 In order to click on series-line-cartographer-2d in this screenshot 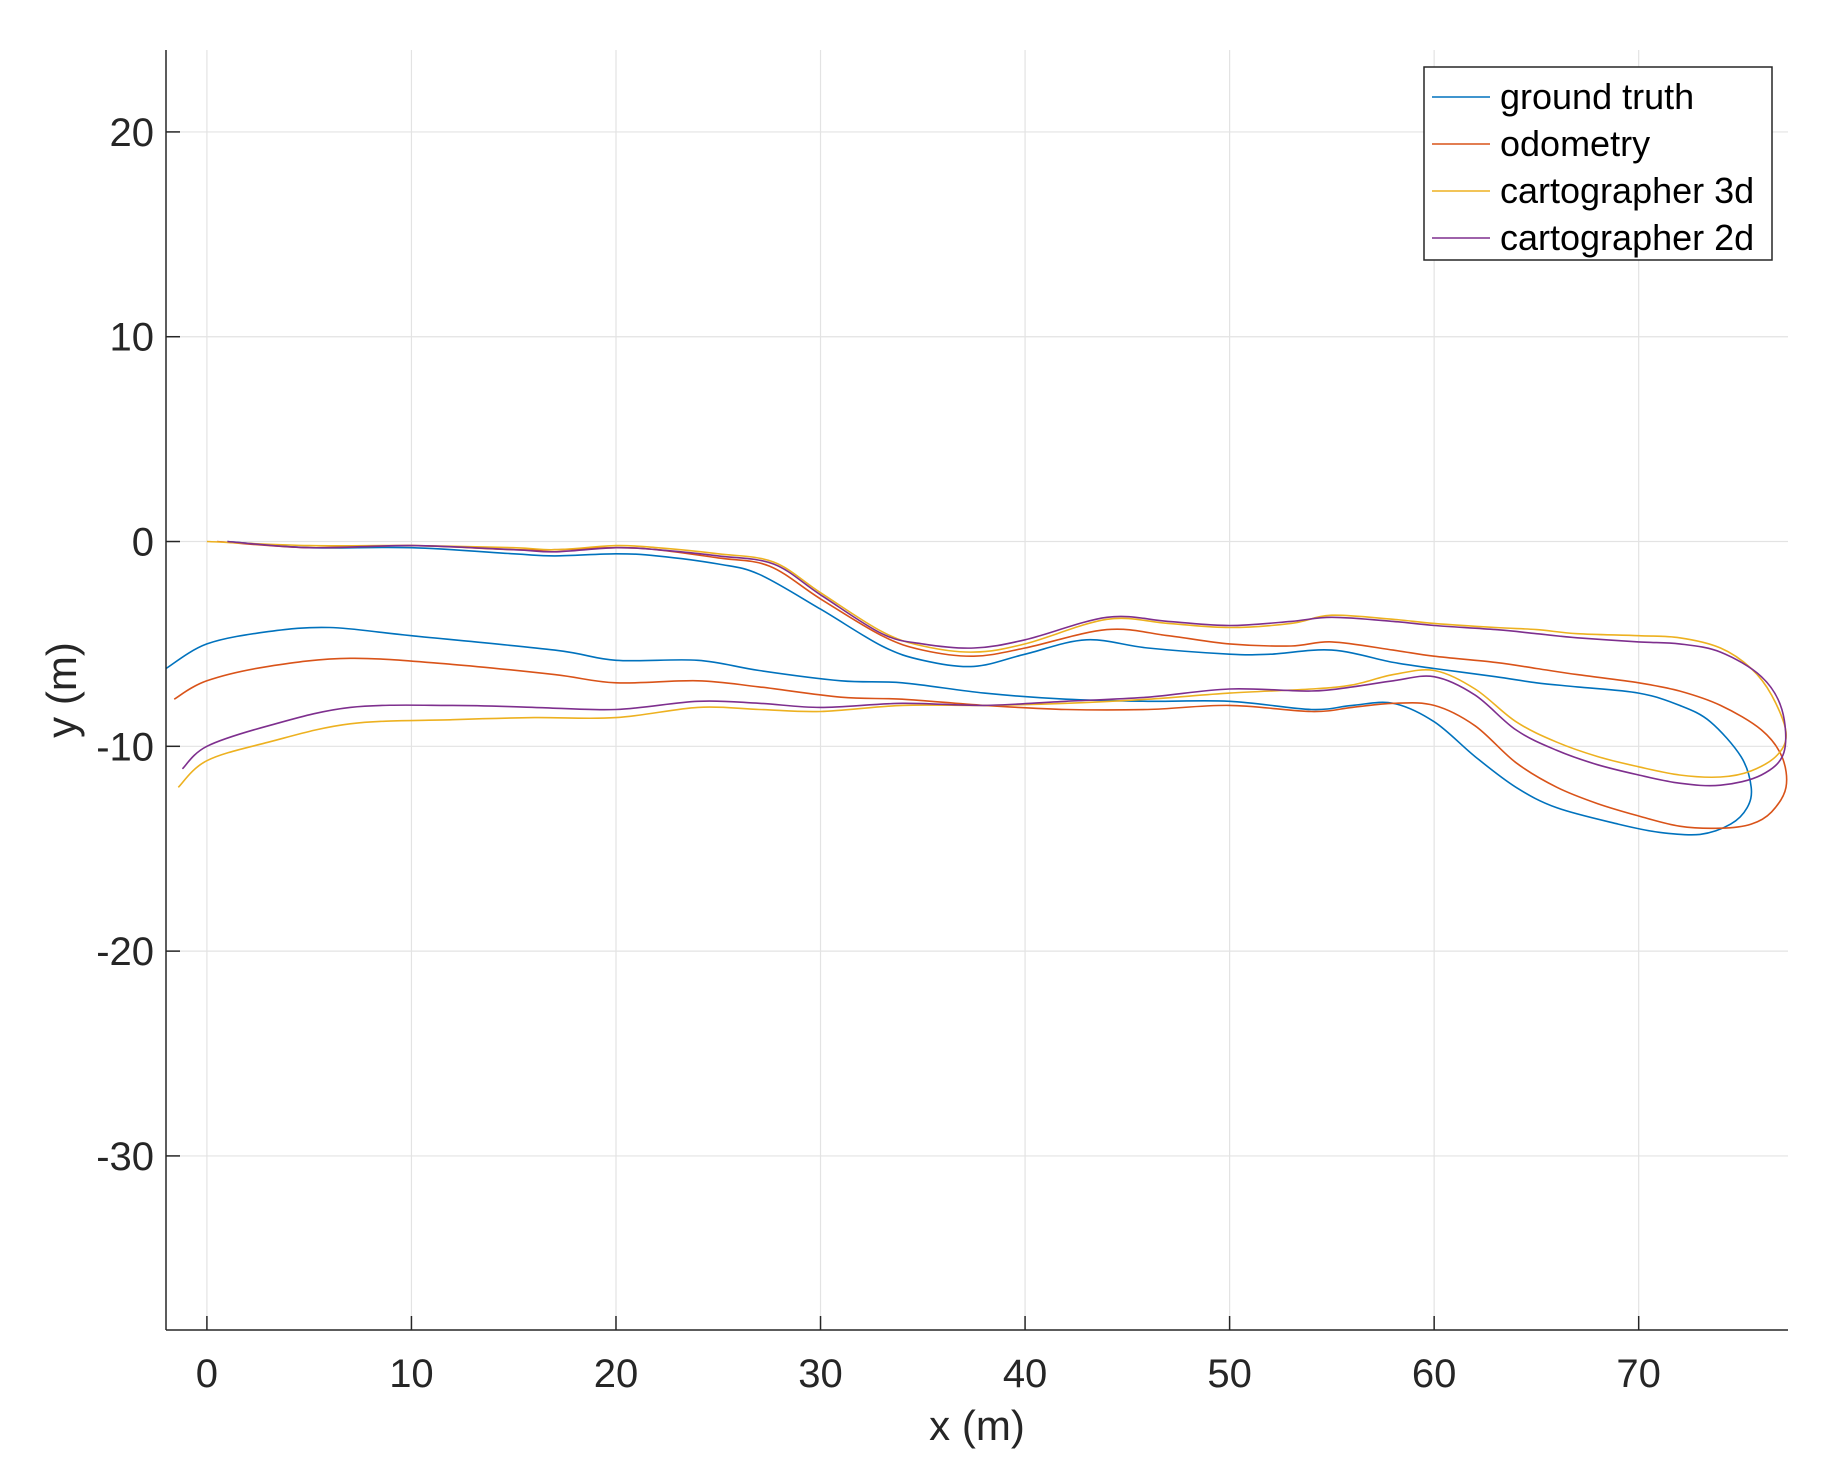, I will do `click(984, 663)`.